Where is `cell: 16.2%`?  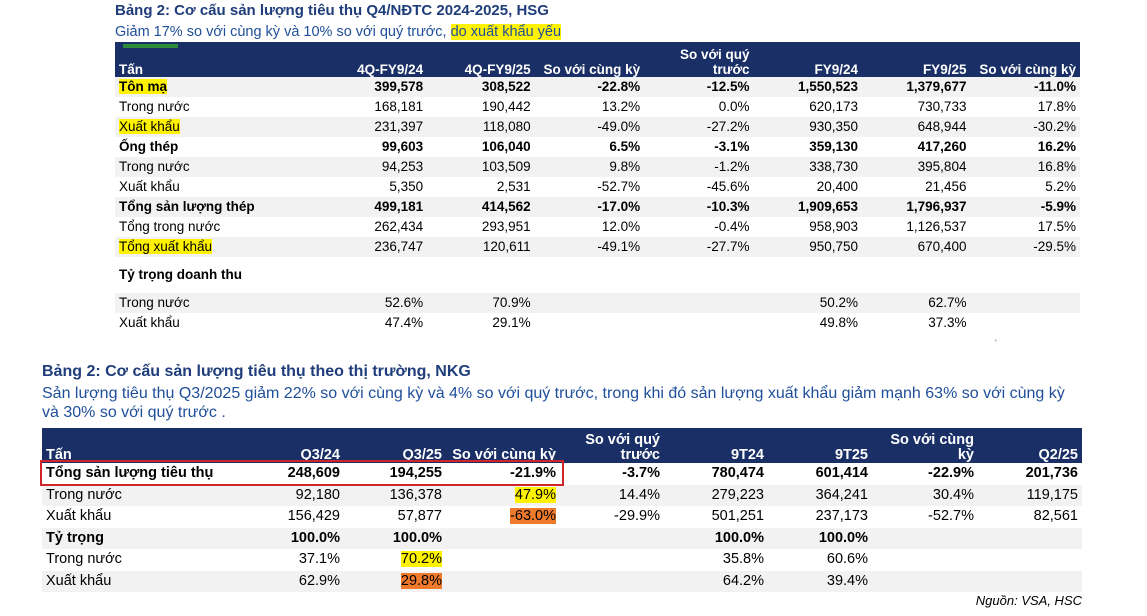 cell: 16.2% is located at coordinates (1056, 146).